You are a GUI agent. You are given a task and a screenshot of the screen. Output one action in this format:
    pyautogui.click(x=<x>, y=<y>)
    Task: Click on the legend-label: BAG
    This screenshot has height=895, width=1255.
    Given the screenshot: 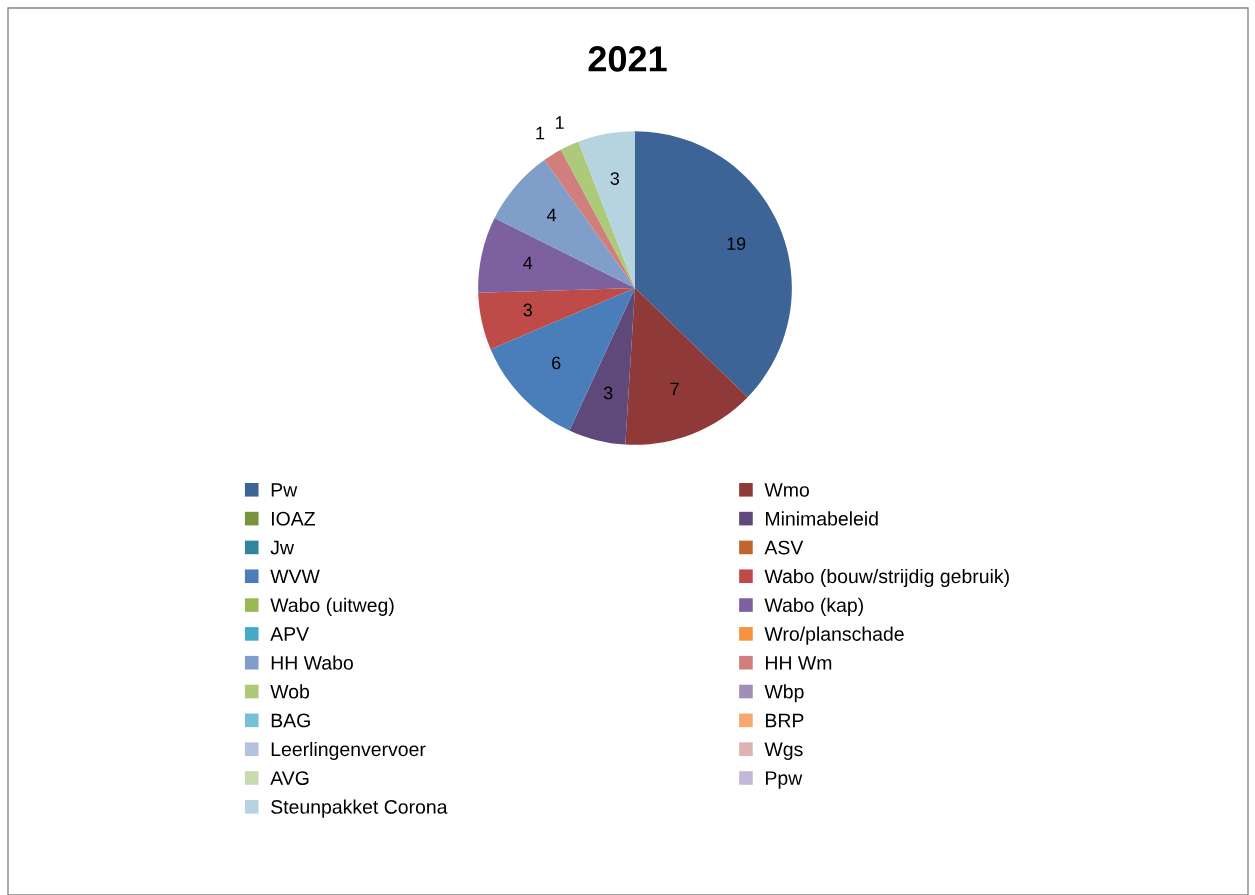 What is the action you would take?
    pyautogui.click(x=290, y=720)
    